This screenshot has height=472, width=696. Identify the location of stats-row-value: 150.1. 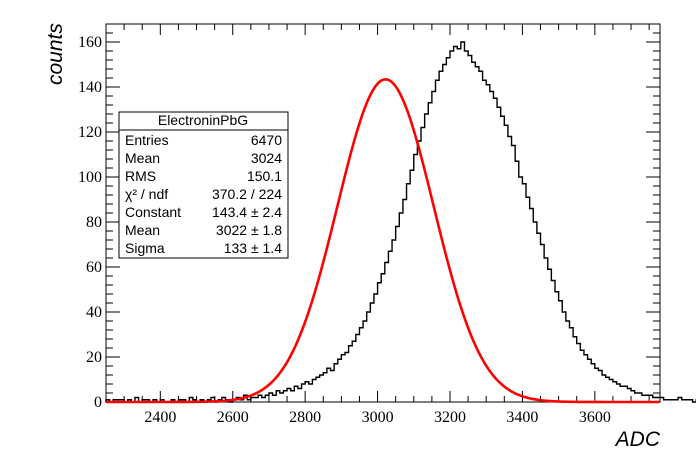
(264, 176).